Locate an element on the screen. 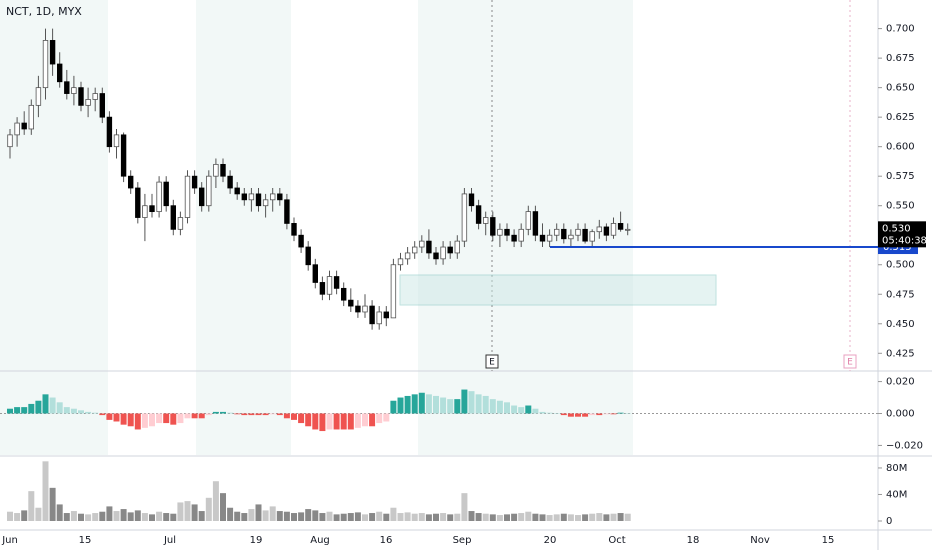 This screenshot has height=550, width=932. earnings-badge is located at coordinates (850, 361).